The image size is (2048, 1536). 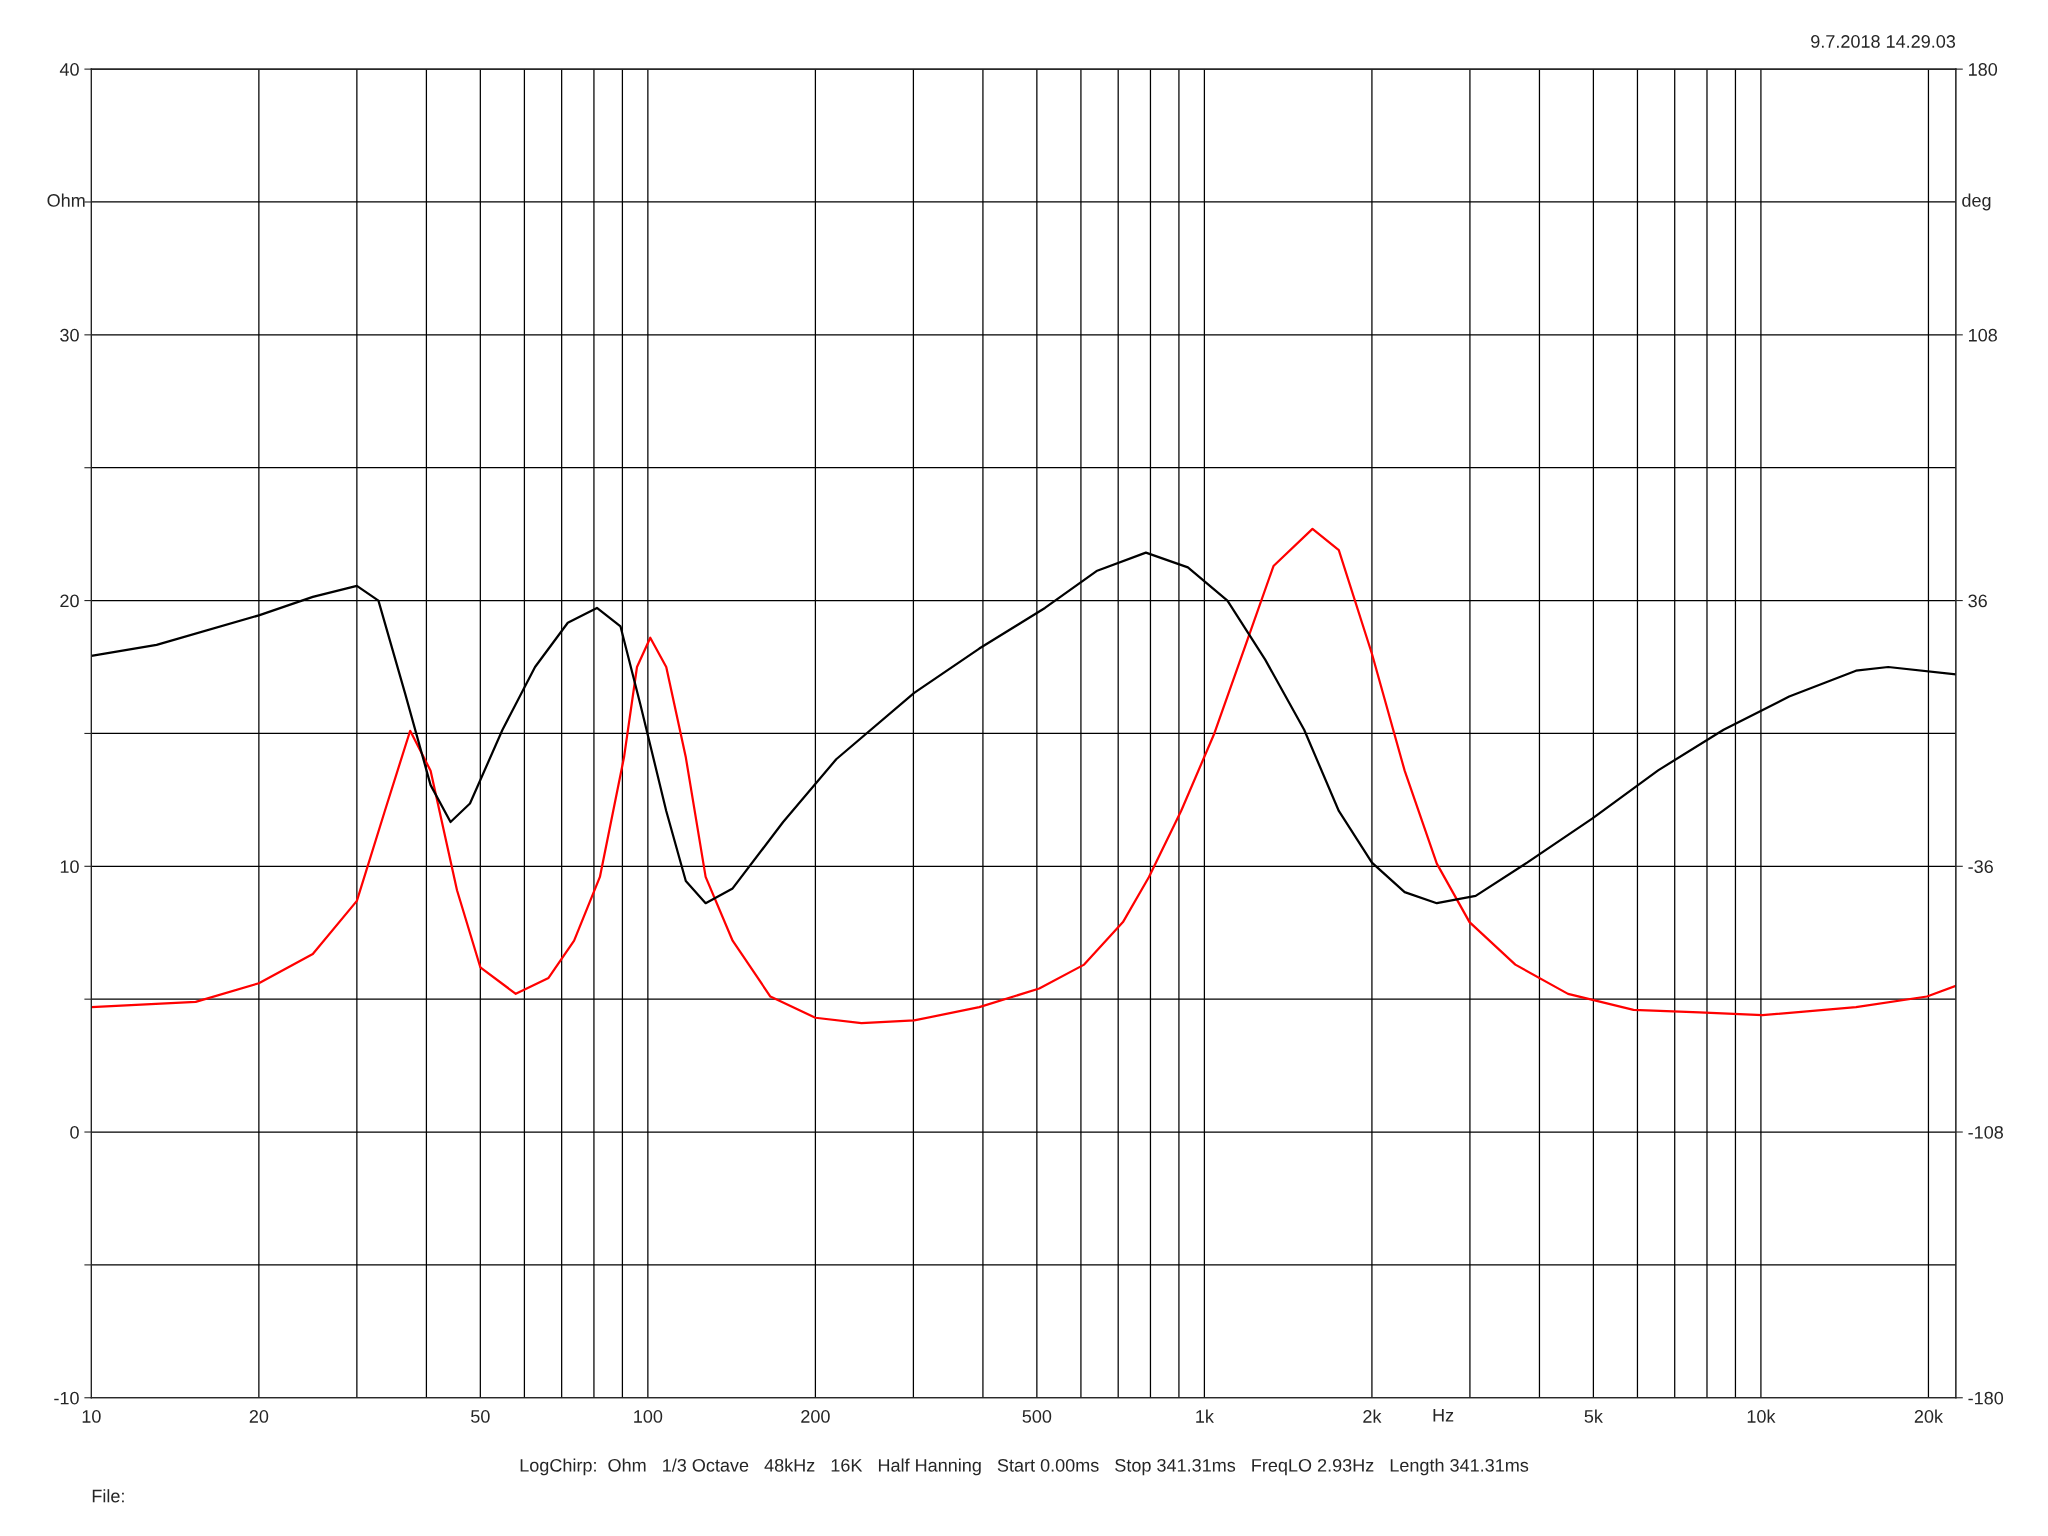 What do you see at coordinates (66, 1398) in the screenshot?
I see `y-tick-label: -10` at bounding box center [66, 1398].